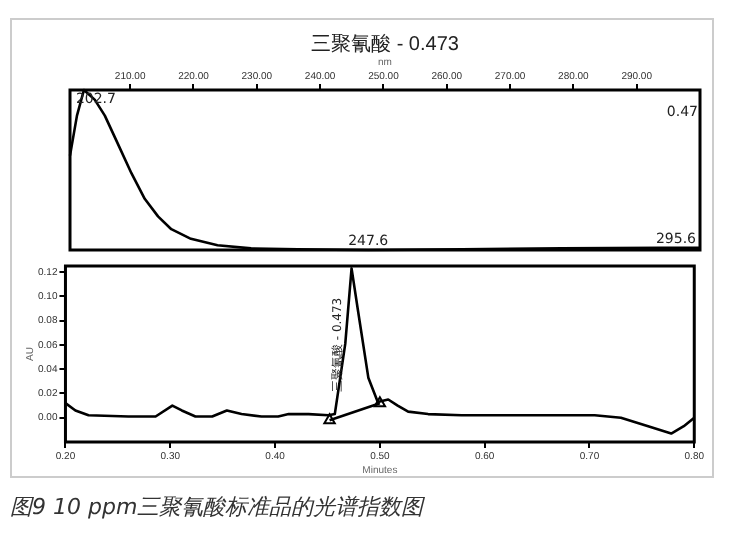 The image size is (742, 540). Describe the element at coordinates (217, 507) in the screenshot. I see `caption: 图9 10 ppm三聚氰酸标准品的光谱指数图` at that location.